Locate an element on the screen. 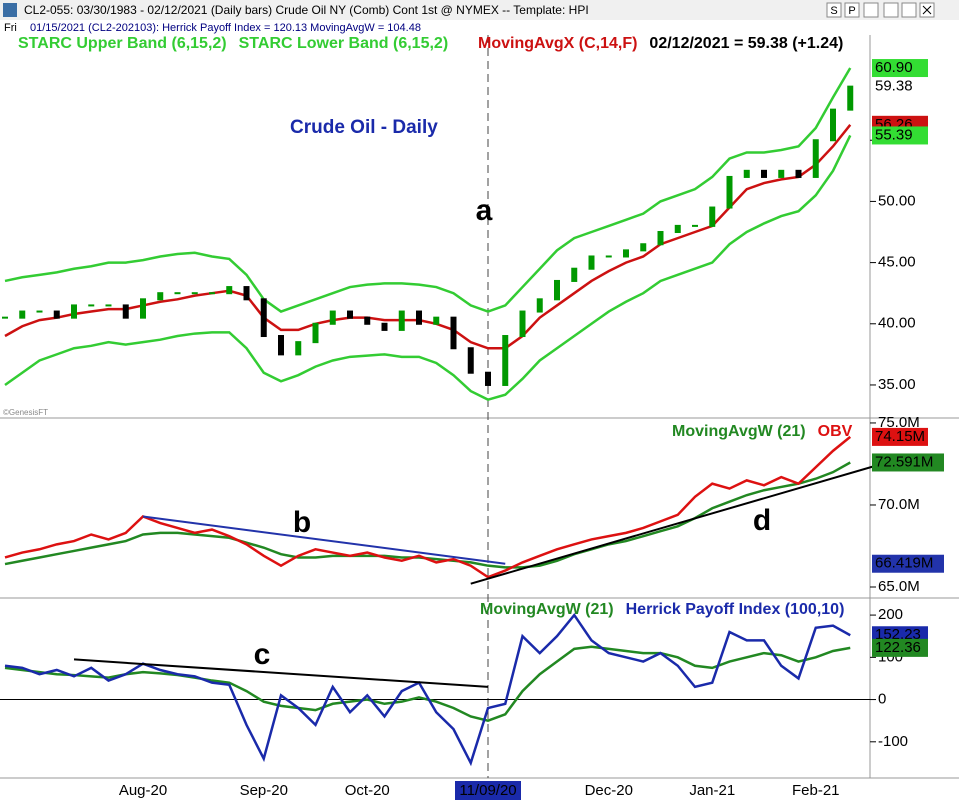 This screenshot has height=802, width=959. value-marker-label: 122.36 is located at coordinates (898, 647).